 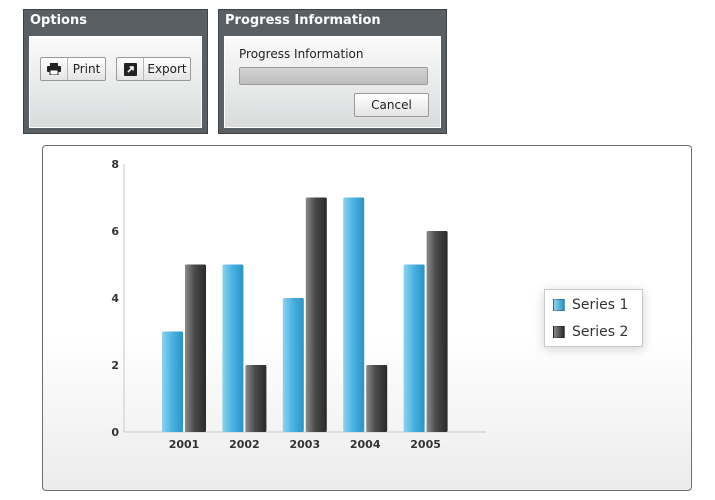 I want to click on print-button-label: Print, so click(x=86, y=69).